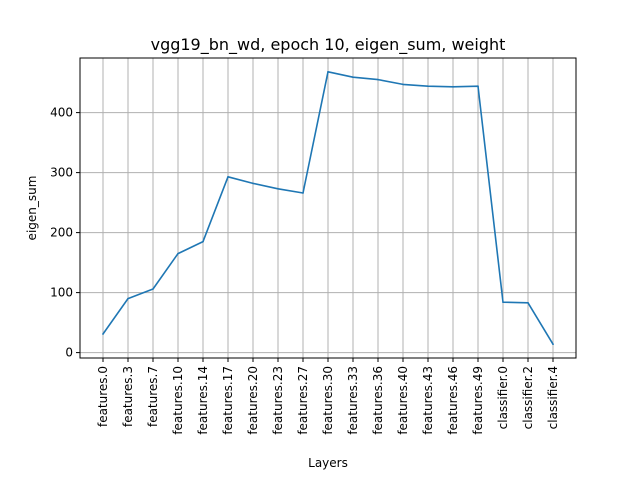 The width and height of the screenshot is (640, 480). What do you see at coordinates (478, 400) in the screenshot?
I see `x-tick-label: features.49` at bounding box center [478, 400].